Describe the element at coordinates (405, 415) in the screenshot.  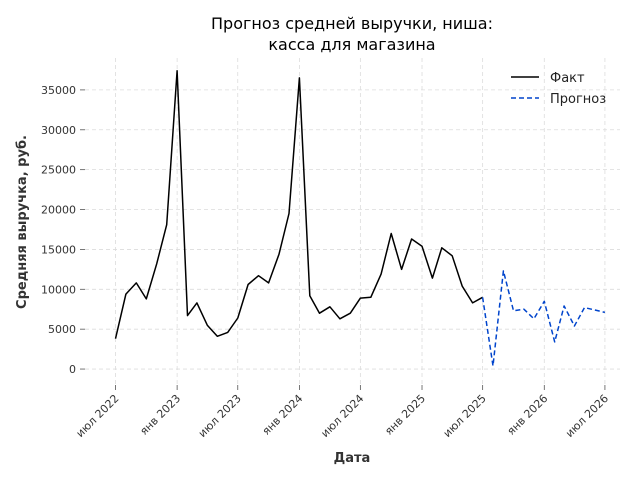
I see `x-tick-label: янв 2025` at that location.